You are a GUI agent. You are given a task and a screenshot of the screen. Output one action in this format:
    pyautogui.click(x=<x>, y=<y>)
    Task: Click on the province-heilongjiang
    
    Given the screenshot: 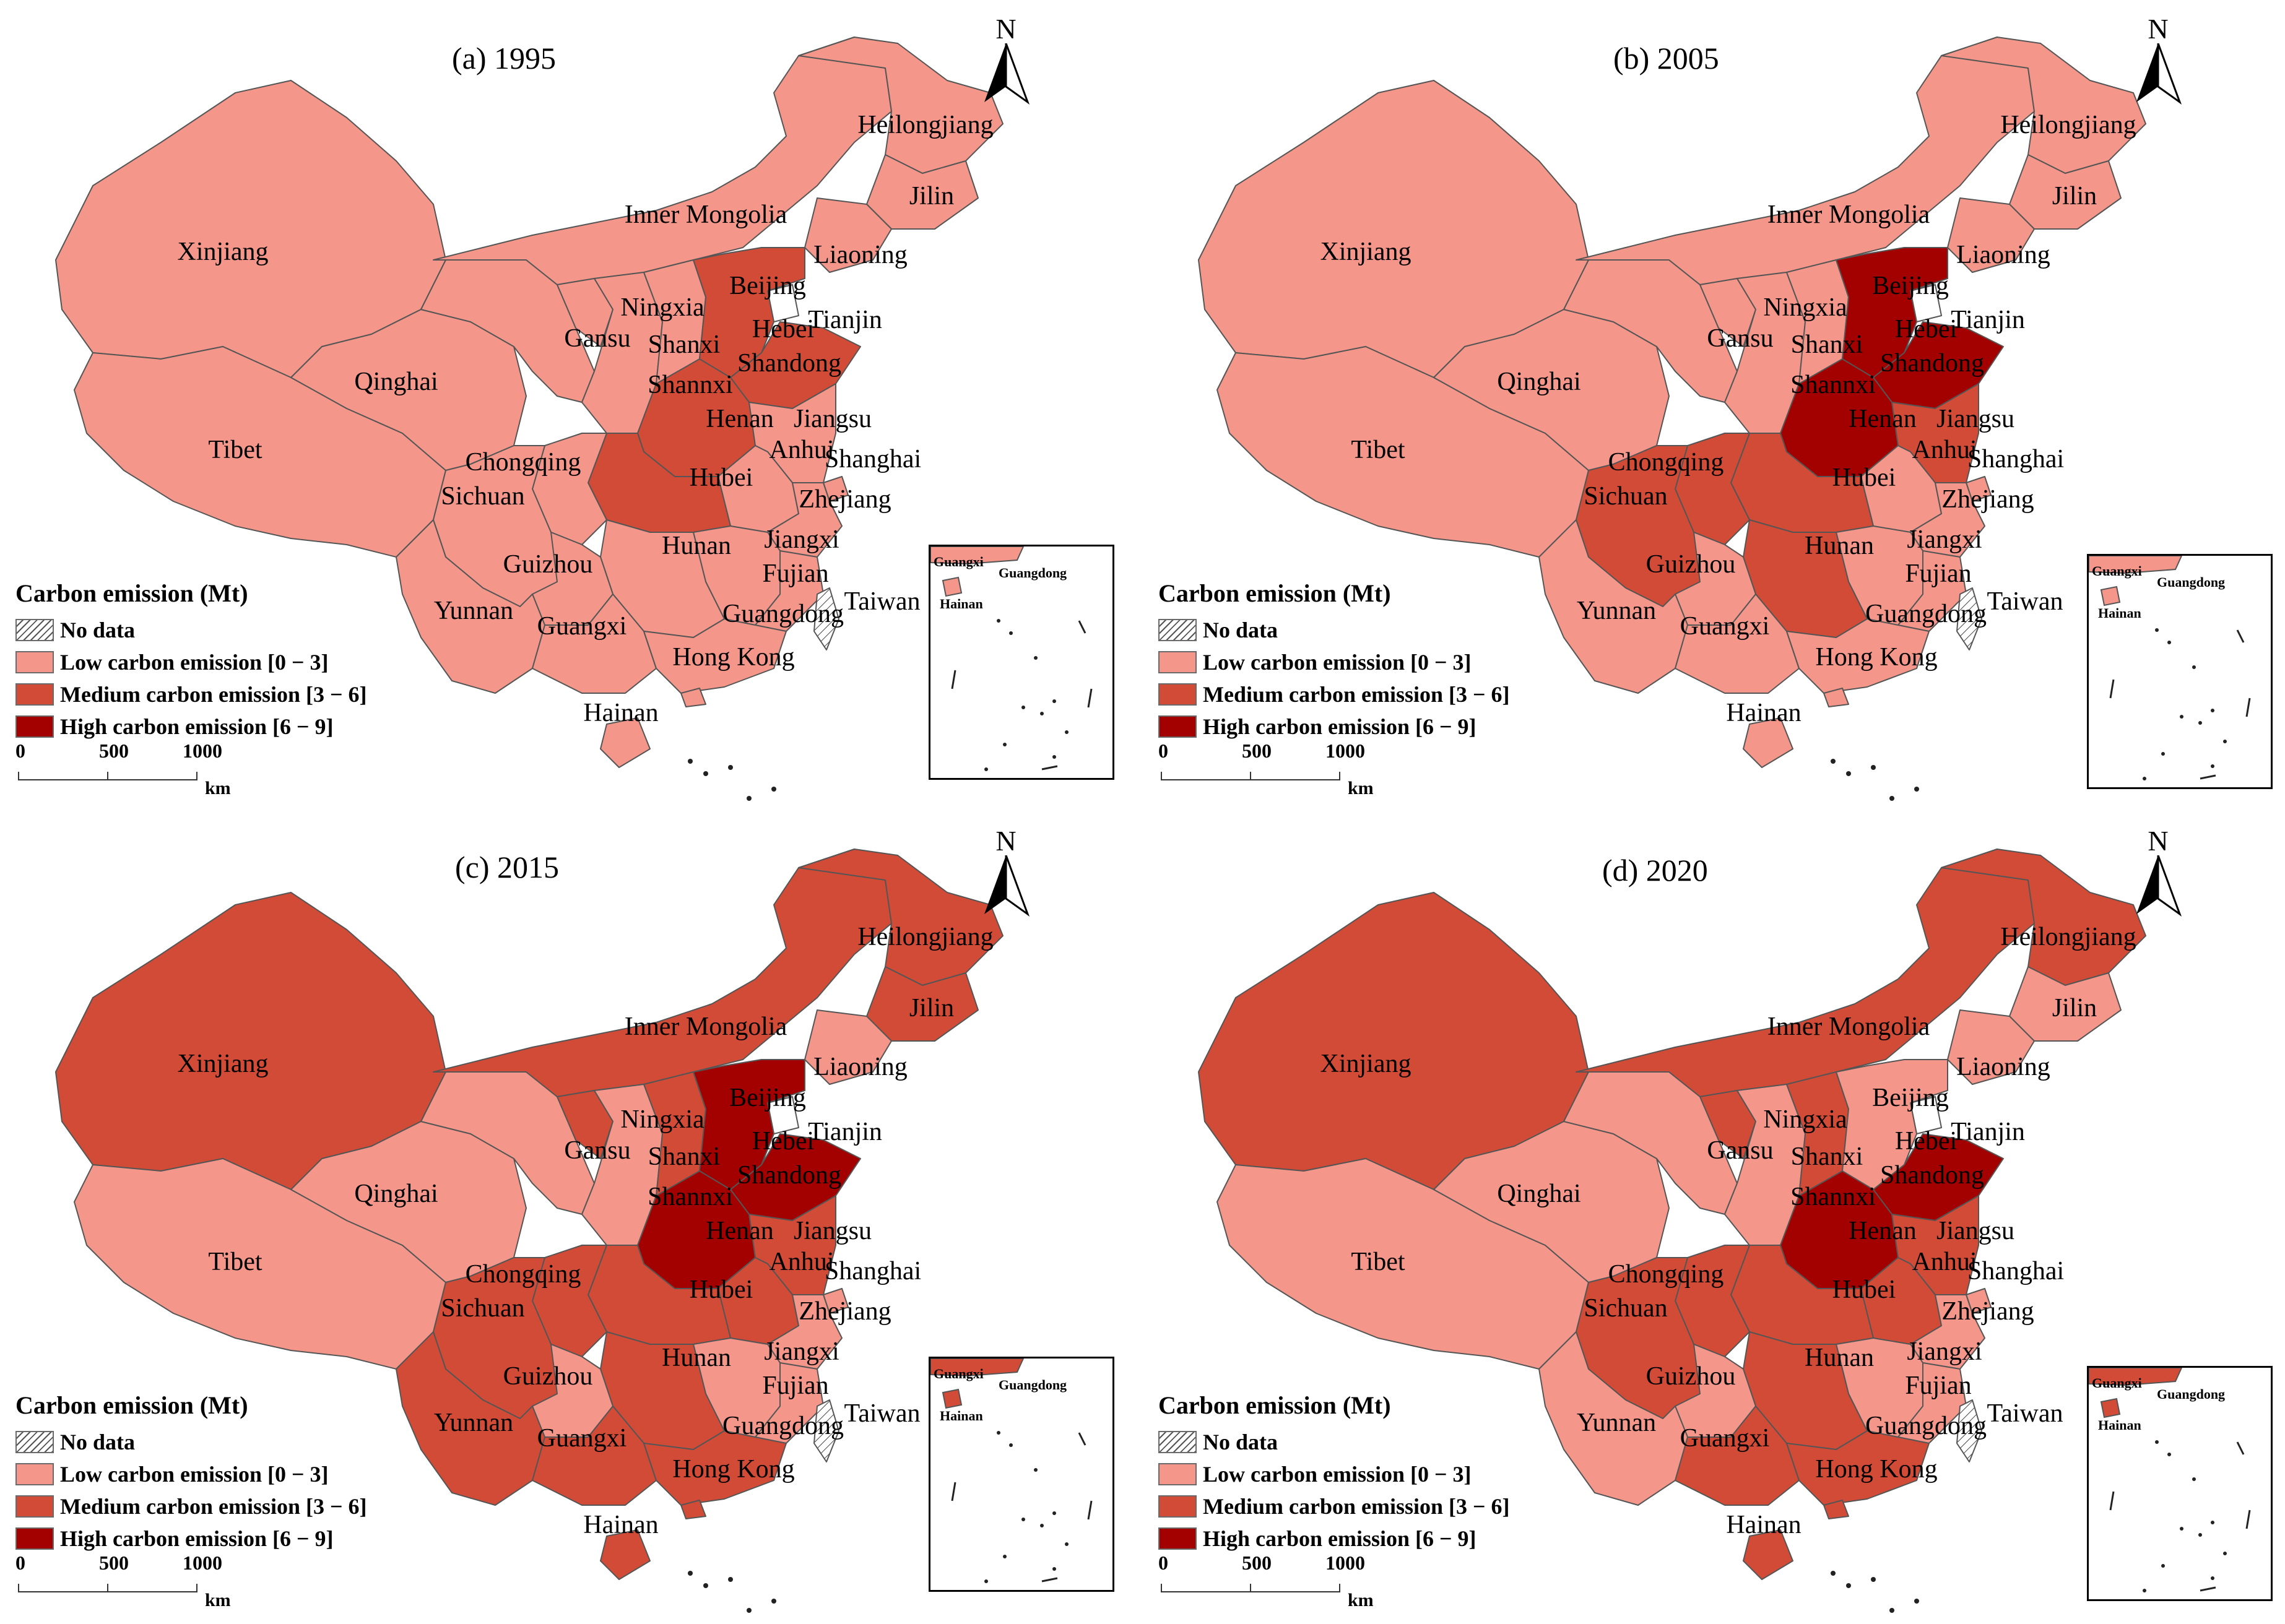 What is the action you would take?
    pyautogui.click(x=2044, y=105)
    